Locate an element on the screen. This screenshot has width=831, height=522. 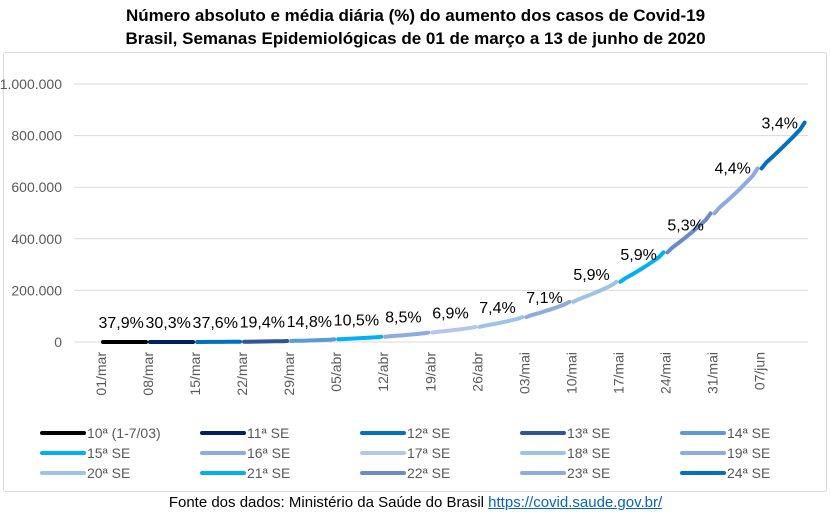
data-label: 37,9% is located at coordinates (120, 323).